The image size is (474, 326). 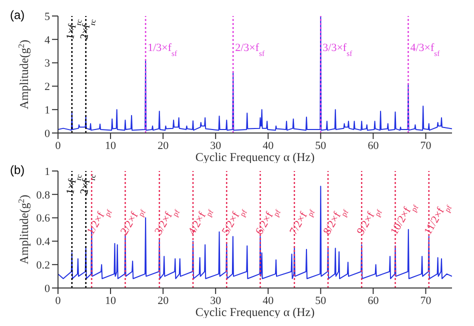 What do you see at coordinates (47, 16) in the screenshot?
I see `y-tick-label: 5` at bounding box center [47, 16].